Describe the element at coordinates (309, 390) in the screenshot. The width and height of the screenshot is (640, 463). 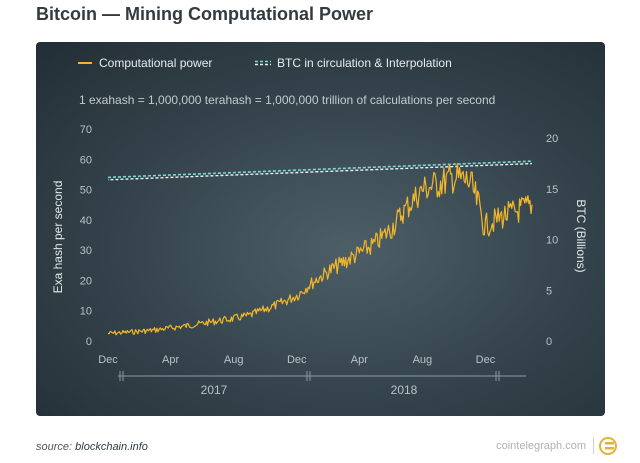
I see `year-labels: 2017 2018` at that location.